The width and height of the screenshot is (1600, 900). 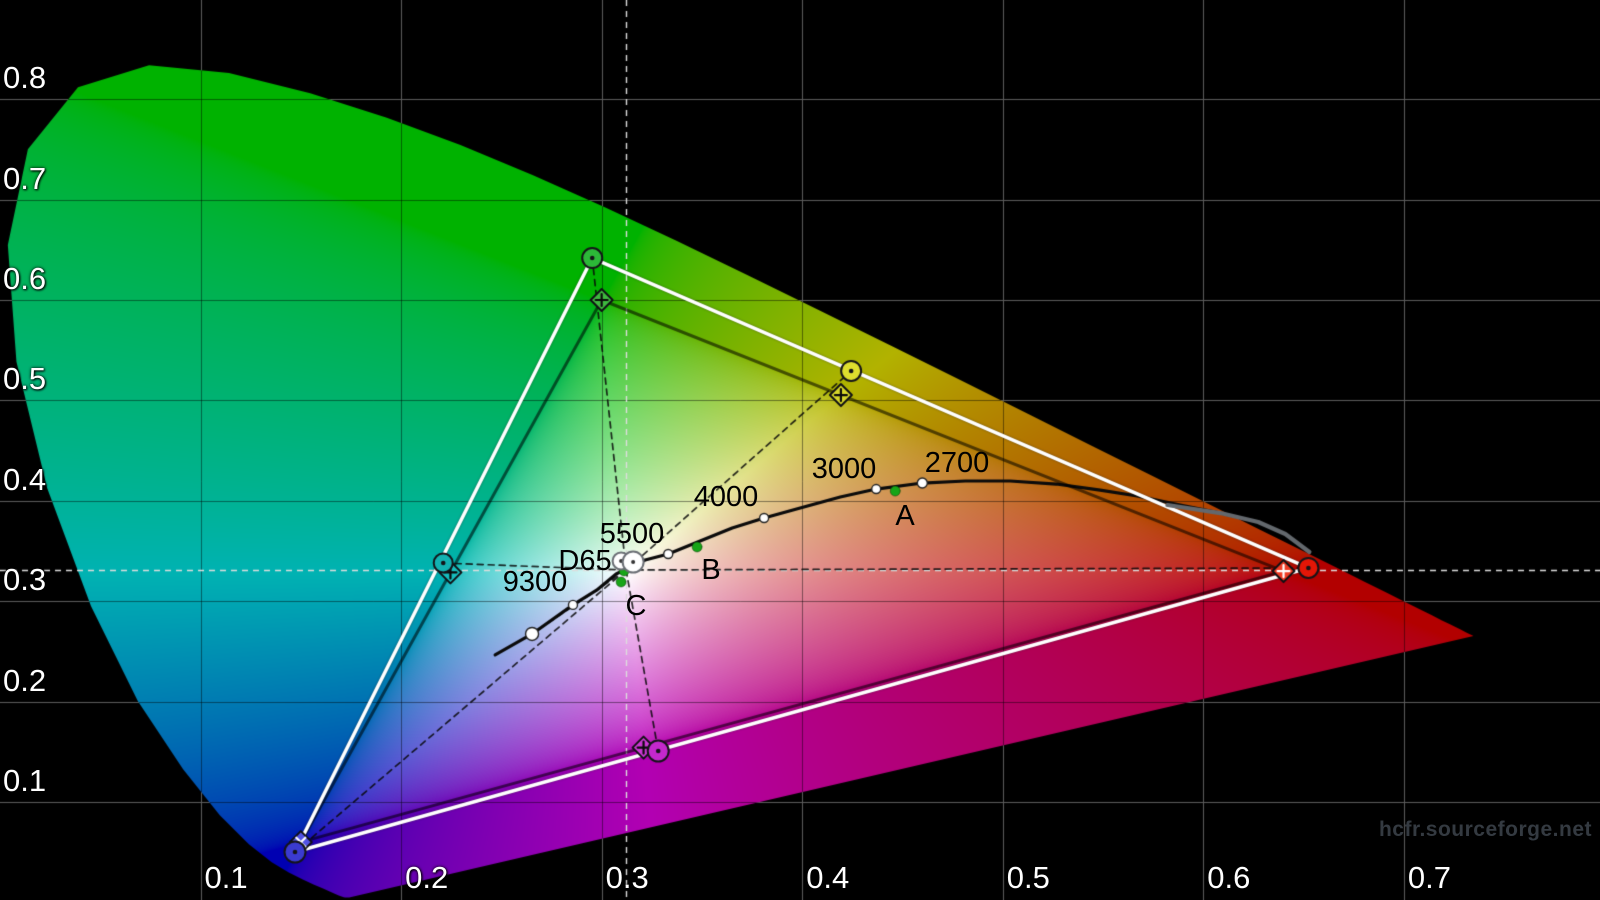 I want to click on watermark: hcfr.sourceforge.net, so click(x=1485, y=829).